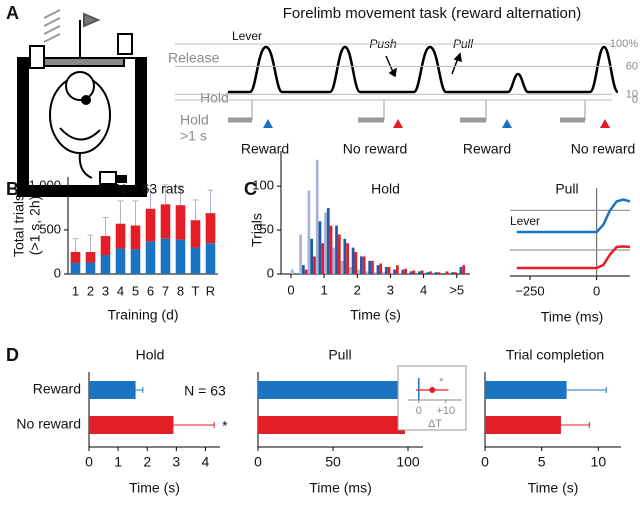 Image resolution: width=640 pixels, height=521 pixels. Describe the element at coordinates (193, 136) in the screenshot. I see `hold-time-label: >1 s` at that location.